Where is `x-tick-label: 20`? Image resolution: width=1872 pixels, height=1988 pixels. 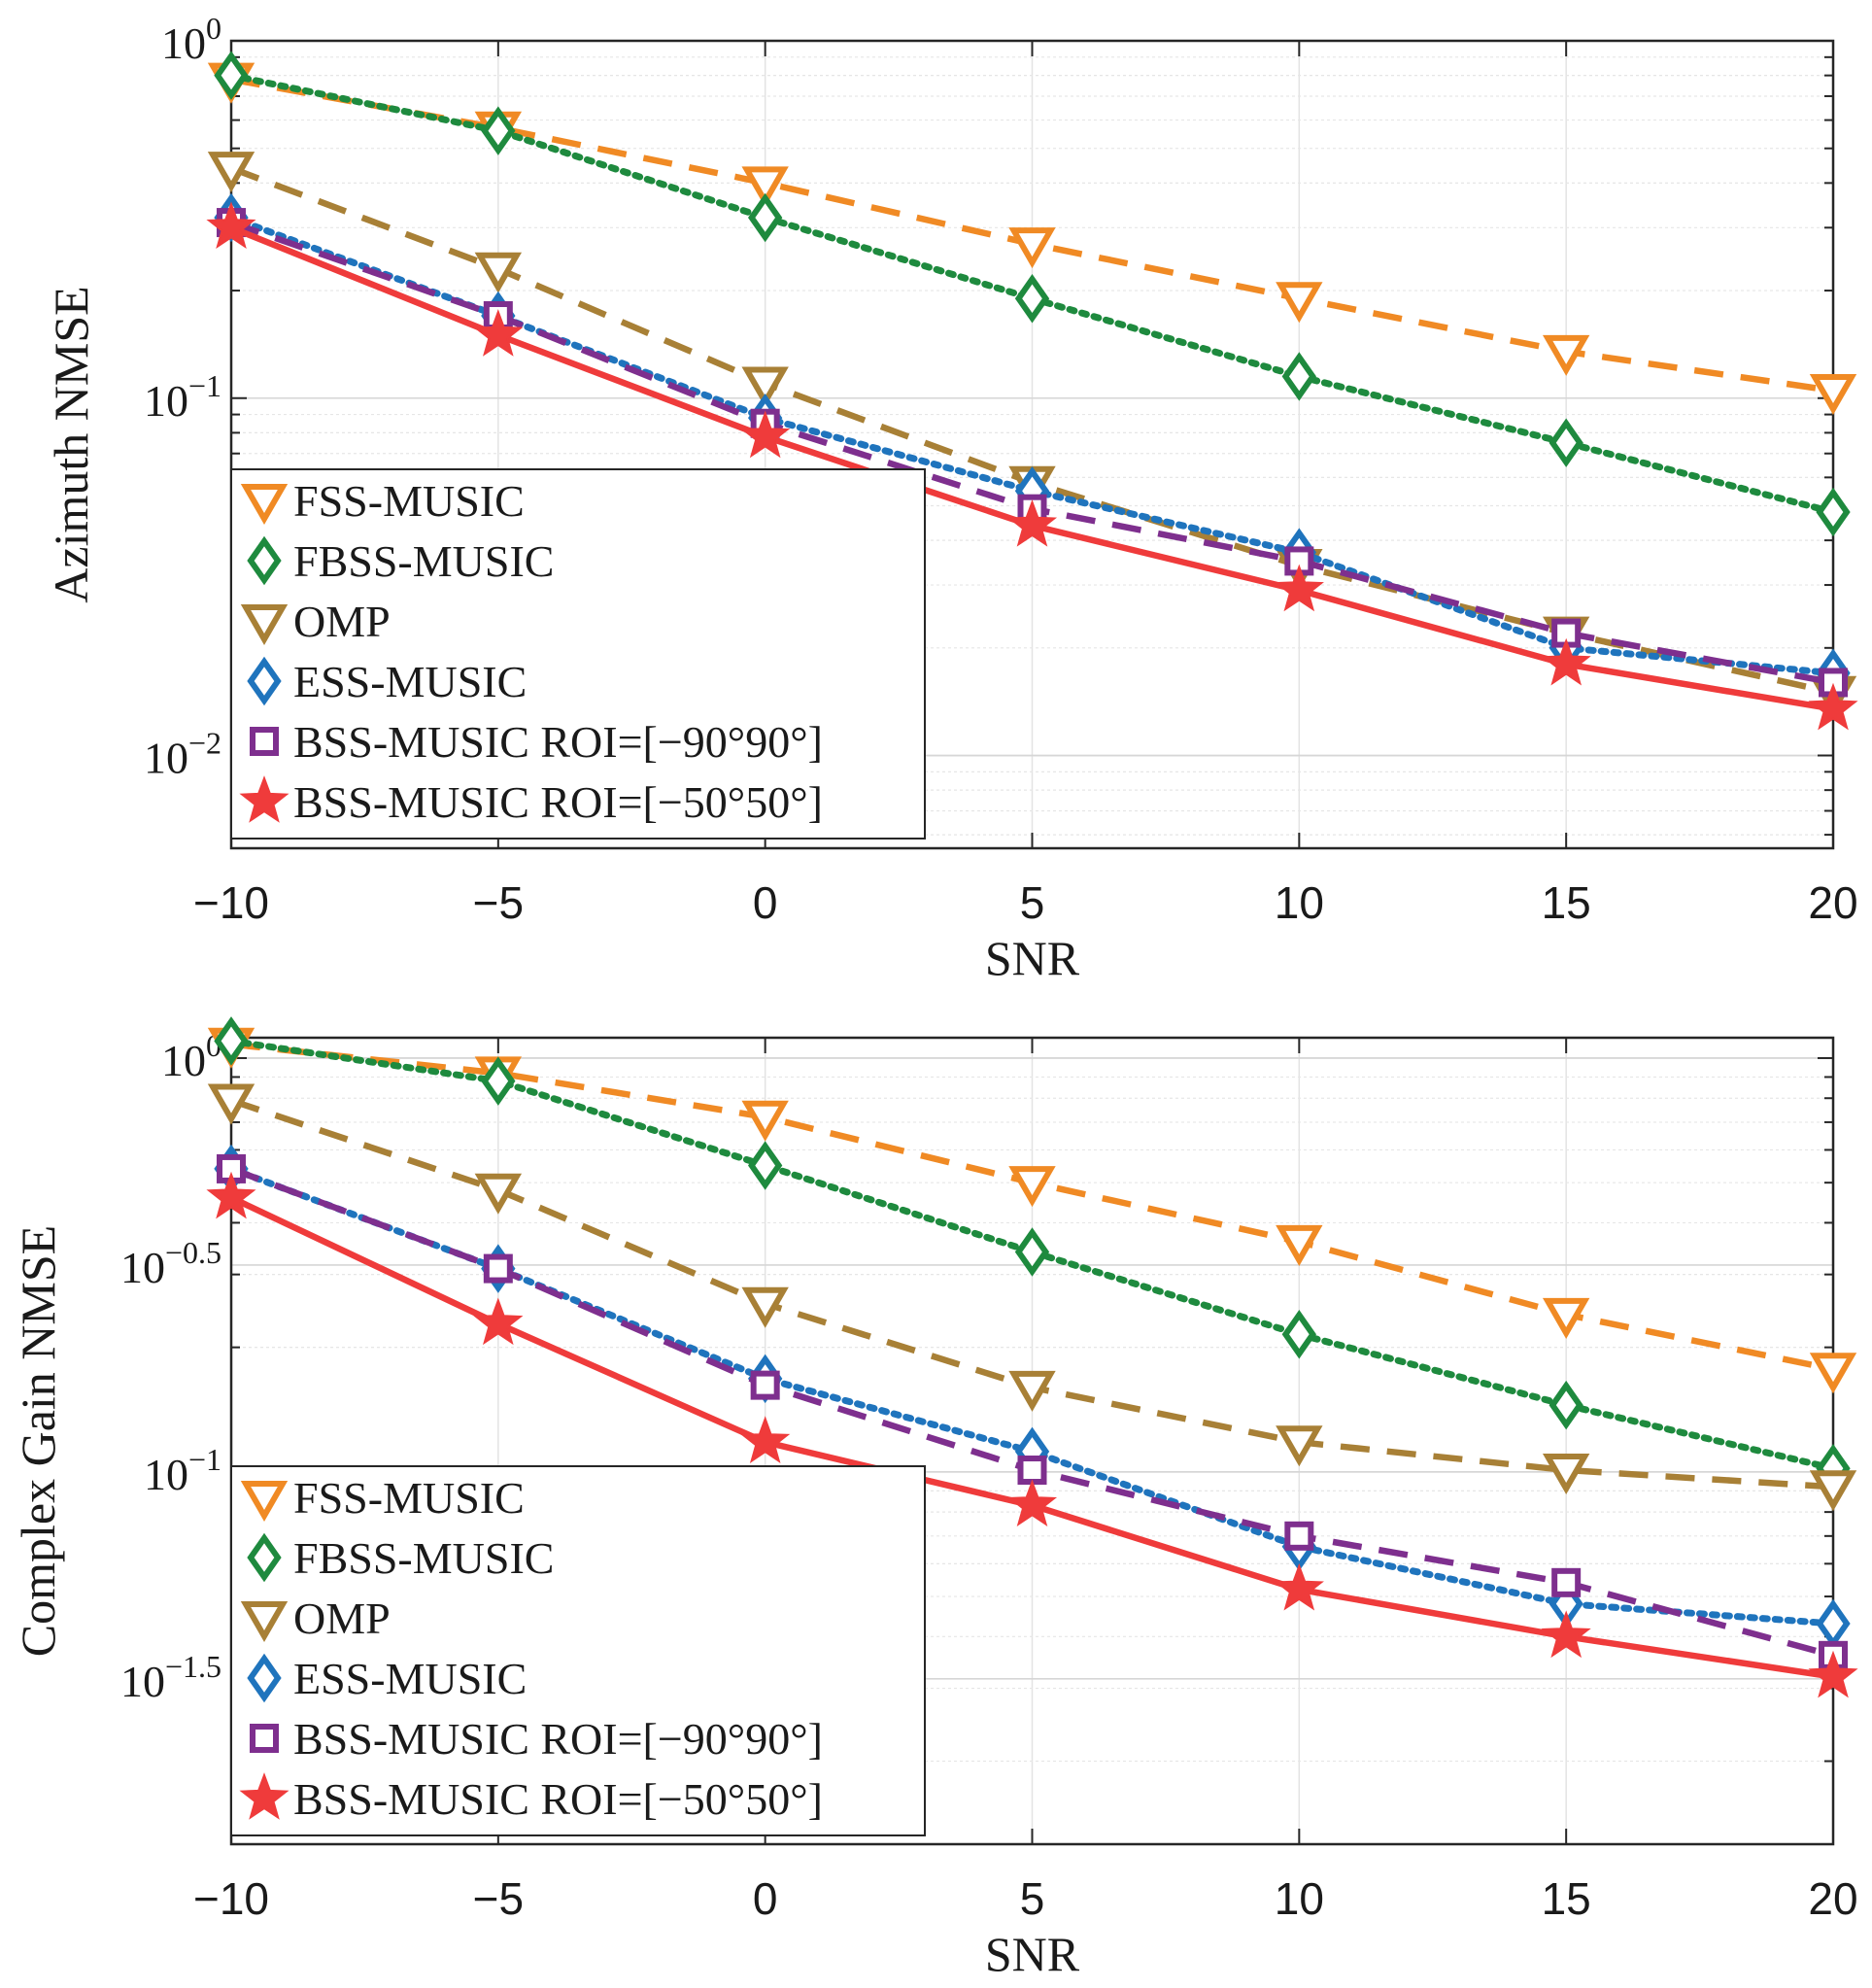 x-tick-label: 20 is located at coordinates (1832, 1898).